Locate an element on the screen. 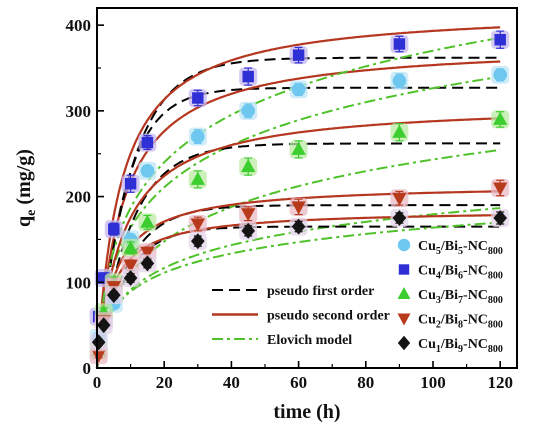  legend-series-label: Cu1/Bi9-NC800 is located at coordinates (460, 346).